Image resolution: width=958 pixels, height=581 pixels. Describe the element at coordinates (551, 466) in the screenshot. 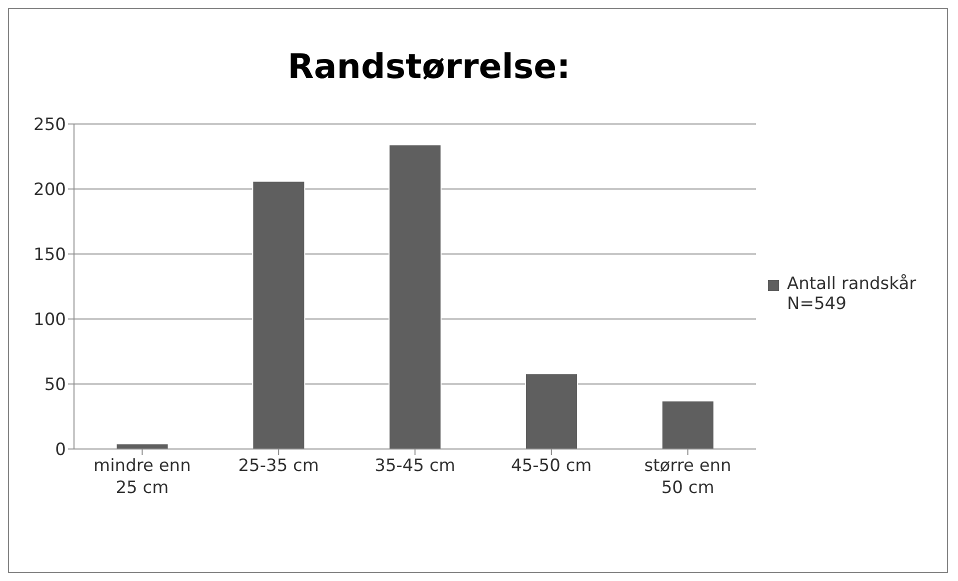

I see `x-tick-label: 45-50 cm` at that location.